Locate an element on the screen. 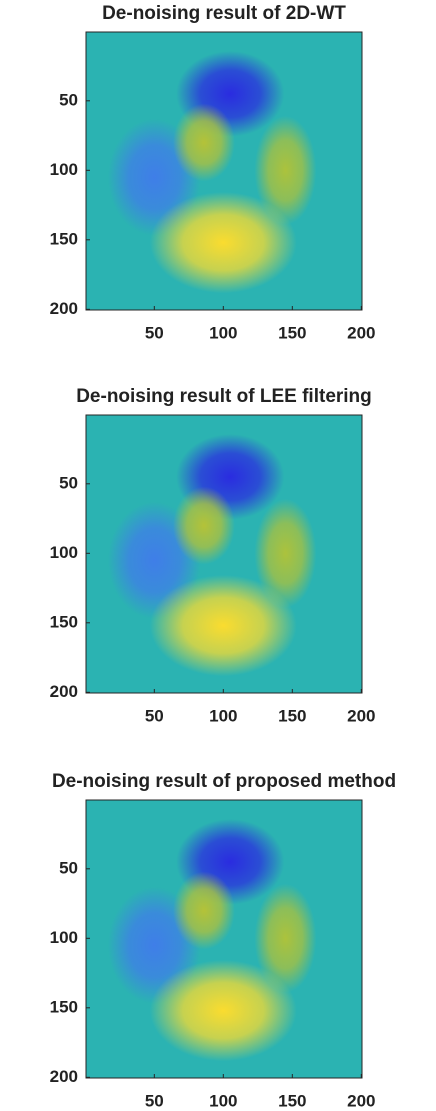 The width and height of the screenshot is (436, 1111). chart-title: De-noising result of proposed method is located at coordinates (224, 781).